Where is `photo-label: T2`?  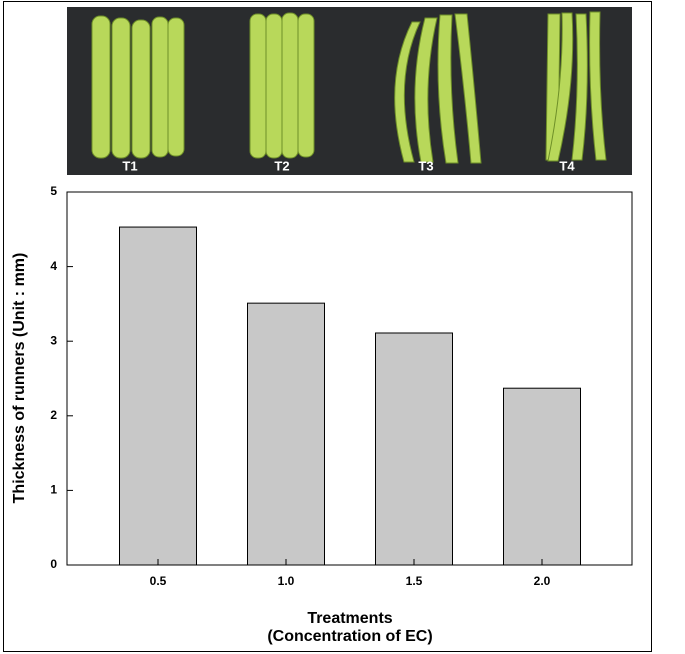
photo-label: T2 is located at coordinates (281, 165).